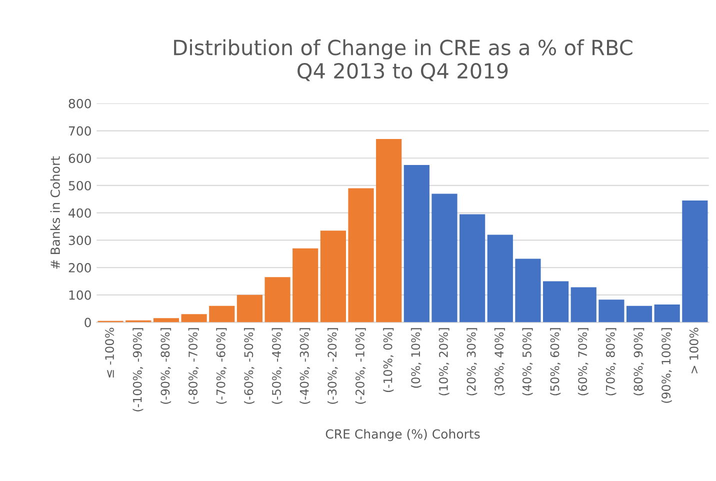 The height and width of the screenshot is (481, 716). Describe the element at coordinates (360, 366) in the screenshot. I see `x-tick-label: (-20%, -10%]` at that location.